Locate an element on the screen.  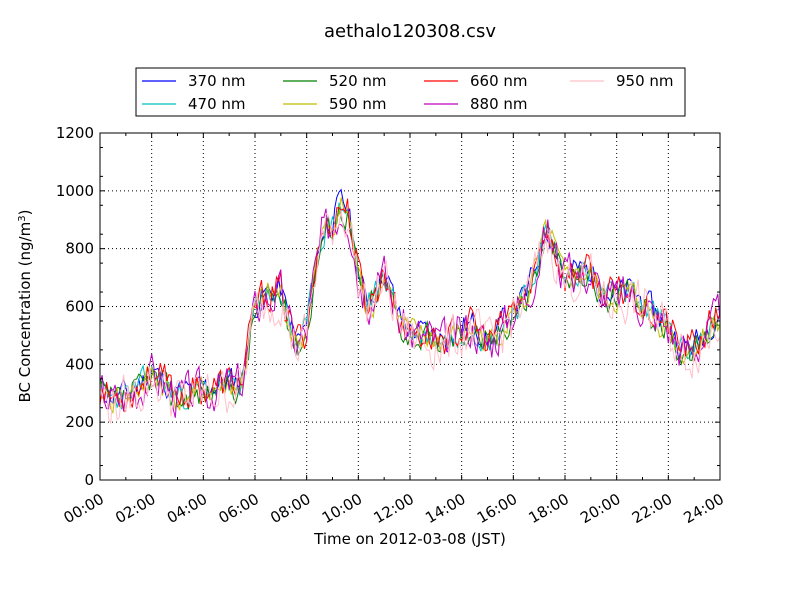
legend-label: 470 nm is located at coordinates (217, 104).